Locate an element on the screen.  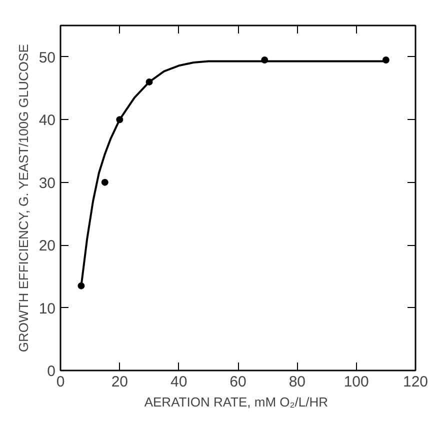
y-tick-label: 40 is located at coordinates (47, 121).